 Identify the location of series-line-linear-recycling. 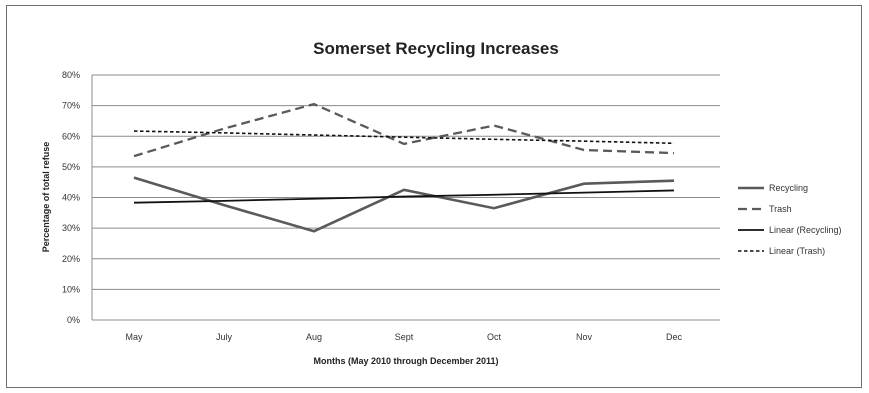
(404, 196).